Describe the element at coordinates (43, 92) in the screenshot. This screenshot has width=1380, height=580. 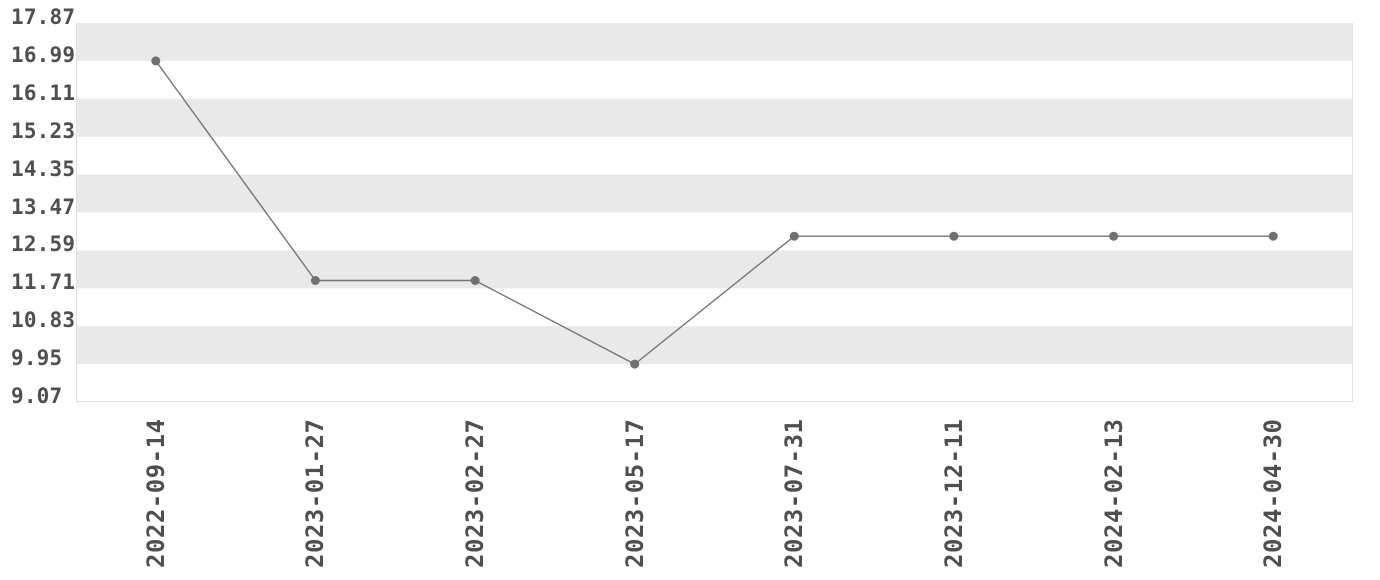
I see `y-tick-label: 16.11` at that location.